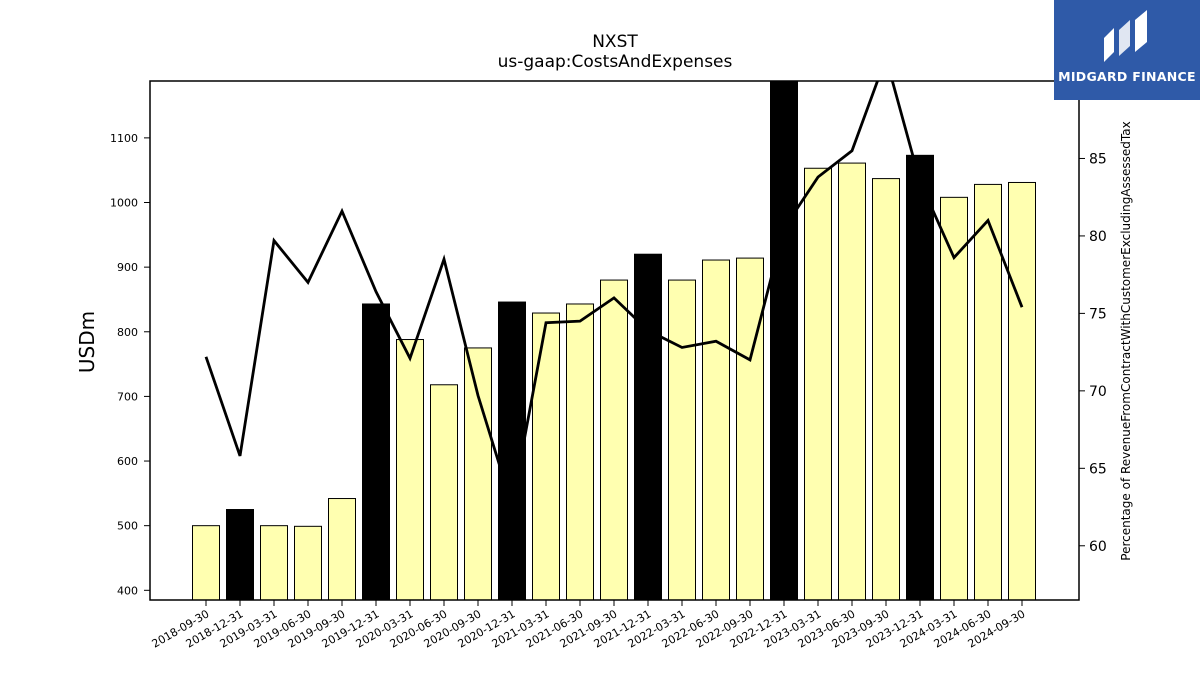  Describe the element at coordinates (124, 203) in the screenshot. I see `y-tick-label: 1000` at that location.